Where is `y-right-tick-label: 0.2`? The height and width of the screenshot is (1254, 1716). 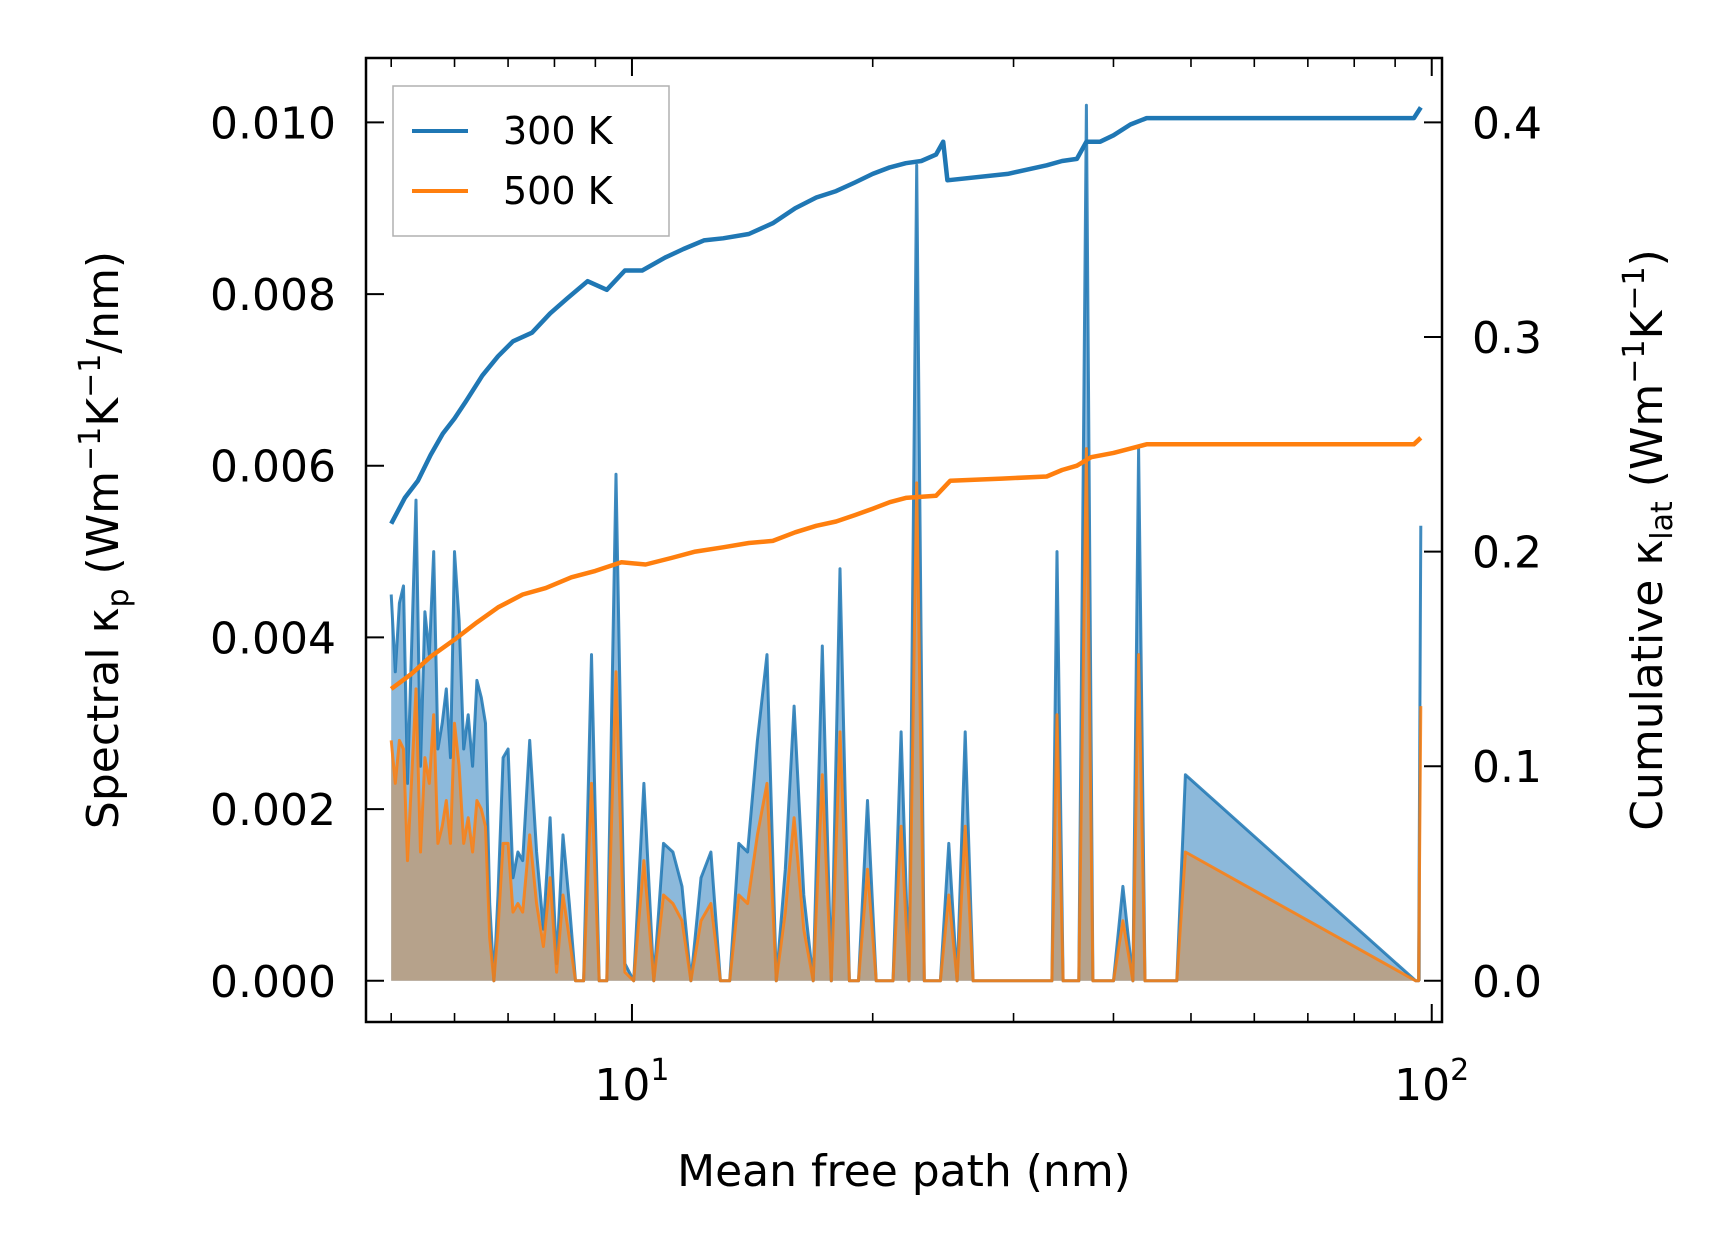 y-right-tick-label: 0.2 is located at coordinates (1507, 553).